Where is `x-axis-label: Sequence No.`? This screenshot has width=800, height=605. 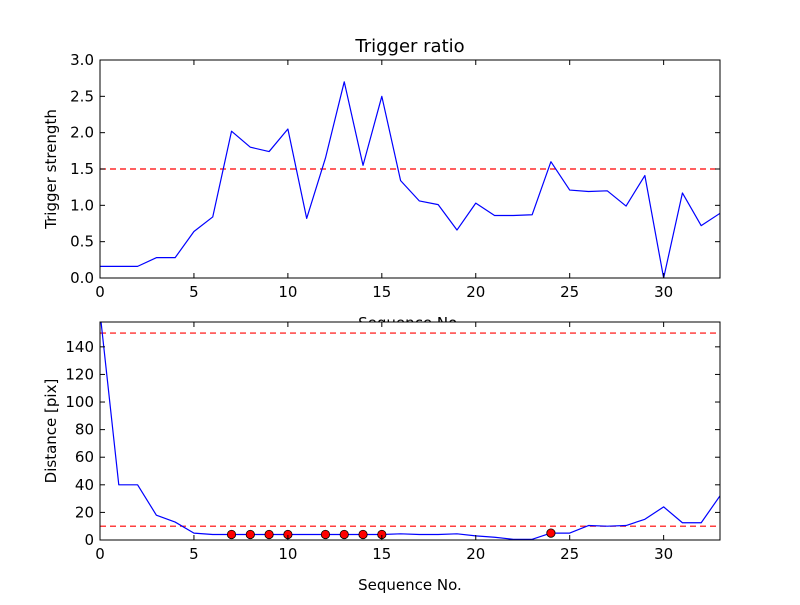 x-axis-label: Sequence No. is located at coordinates (410, 585).